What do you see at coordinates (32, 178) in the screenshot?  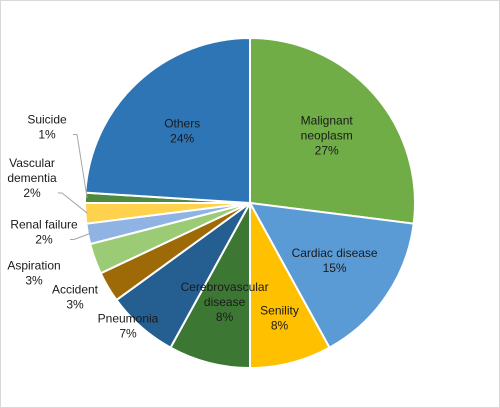 I see `slice-label-vascular-dementia: dementia` at bounding box center [32, 178].